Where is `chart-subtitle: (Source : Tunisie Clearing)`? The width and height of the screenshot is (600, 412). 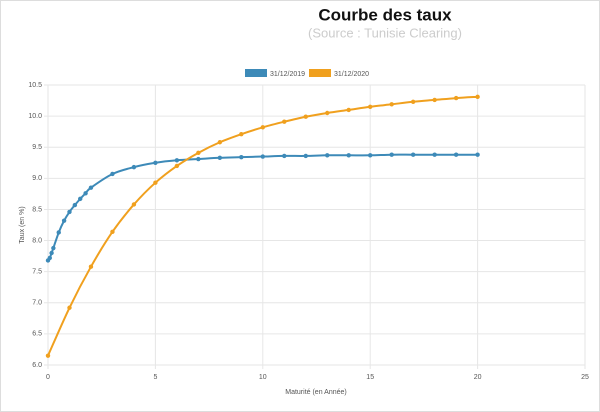 chart-subtitle: (Source : Tunisie Clearing) is located at coordinates (385, 32).